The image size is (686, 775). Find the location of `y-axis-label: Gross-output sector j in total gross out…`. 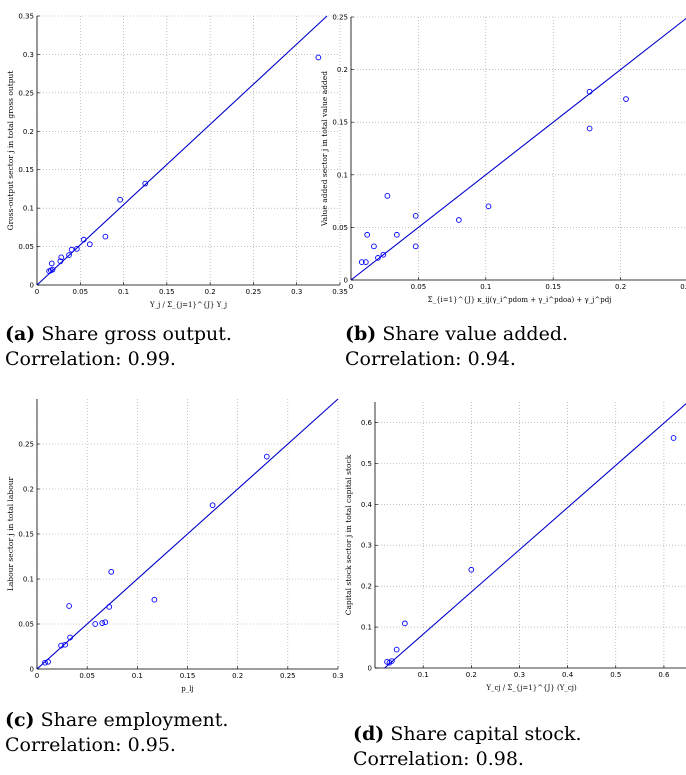

y-axis-label: Gross-output sector j in total gross out… is located at coordinates (10, 151).